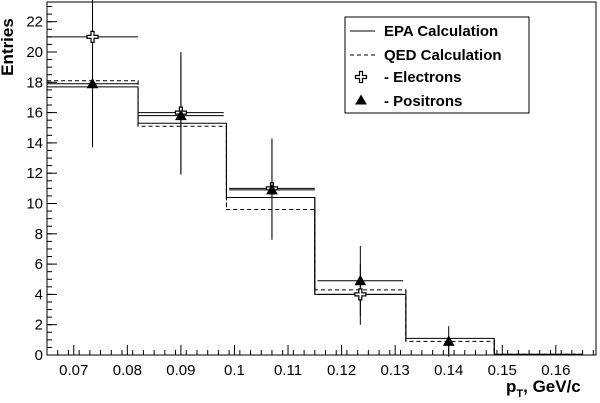 Image resolution: width=600 pixels, height=403 pixels. Describe the element at coordinates (34, 22) in the screenshot. I see `y-tick-label: 22` at that location.